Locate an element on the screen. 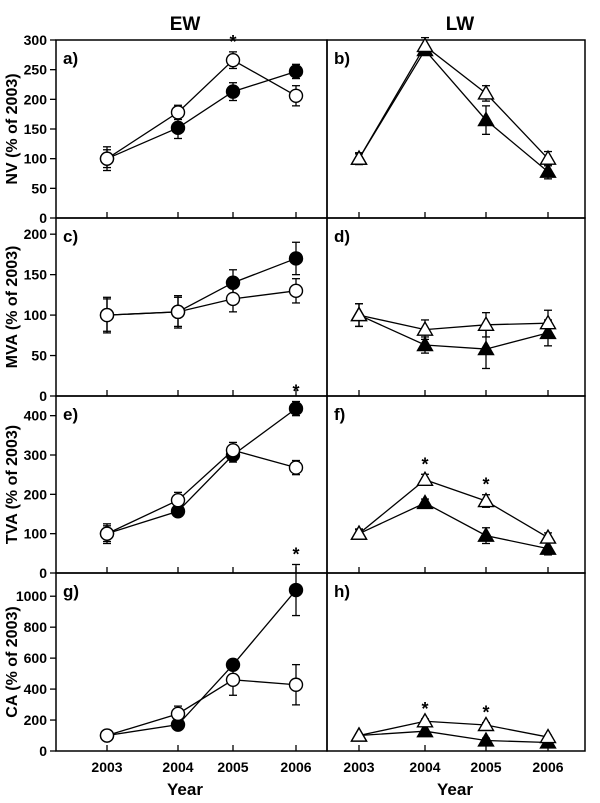 The image size is (600, 803). y-tick-label: 250 is located at coordinates (36, 70).